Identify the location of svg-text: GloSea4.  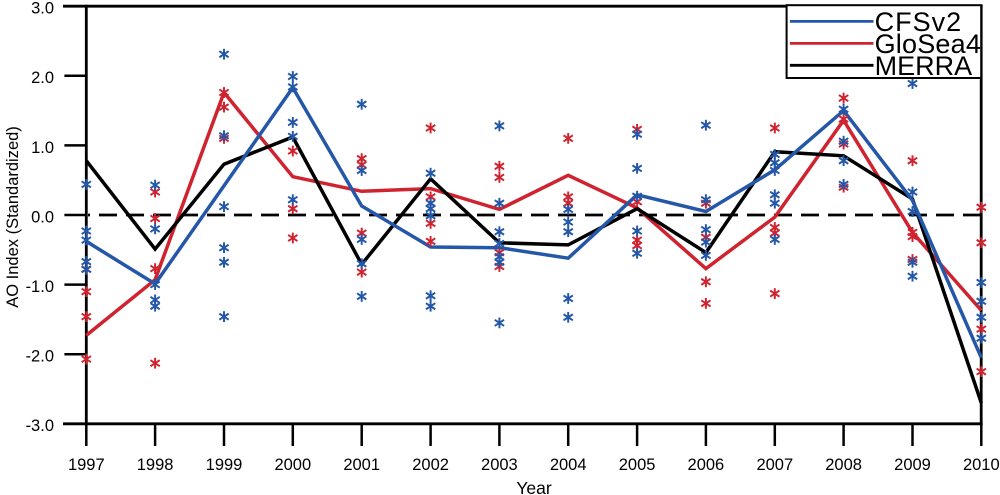
(928, 44).